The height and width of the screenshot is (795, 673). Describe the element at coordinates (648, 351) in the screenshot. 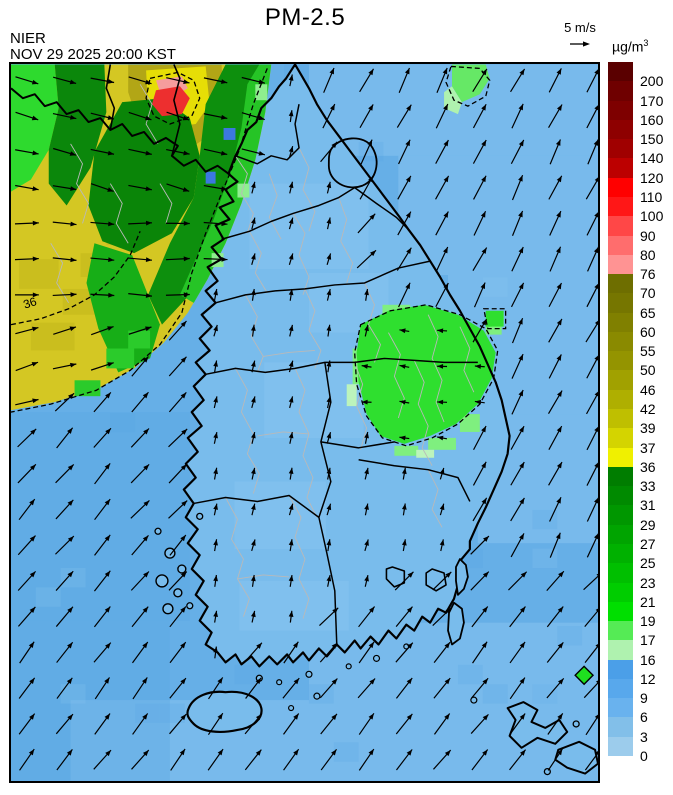

I see `colorbar-tick-label: 55` at that location.